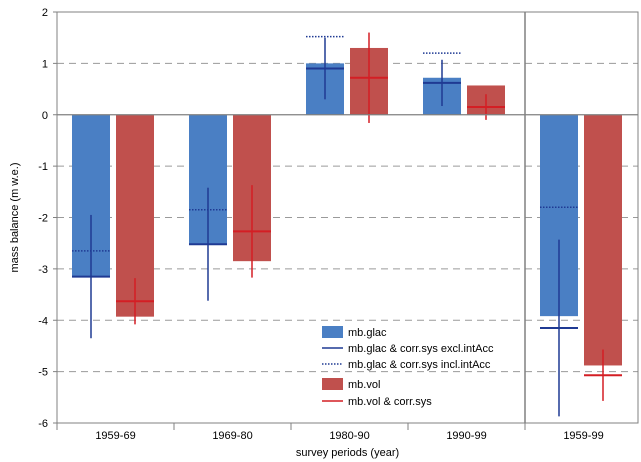 This screenshot has height=462, width=641. Describe the element at coordinates (349, 436) in the screenshot. I see `x-tick-label: 1980-90` at that location.